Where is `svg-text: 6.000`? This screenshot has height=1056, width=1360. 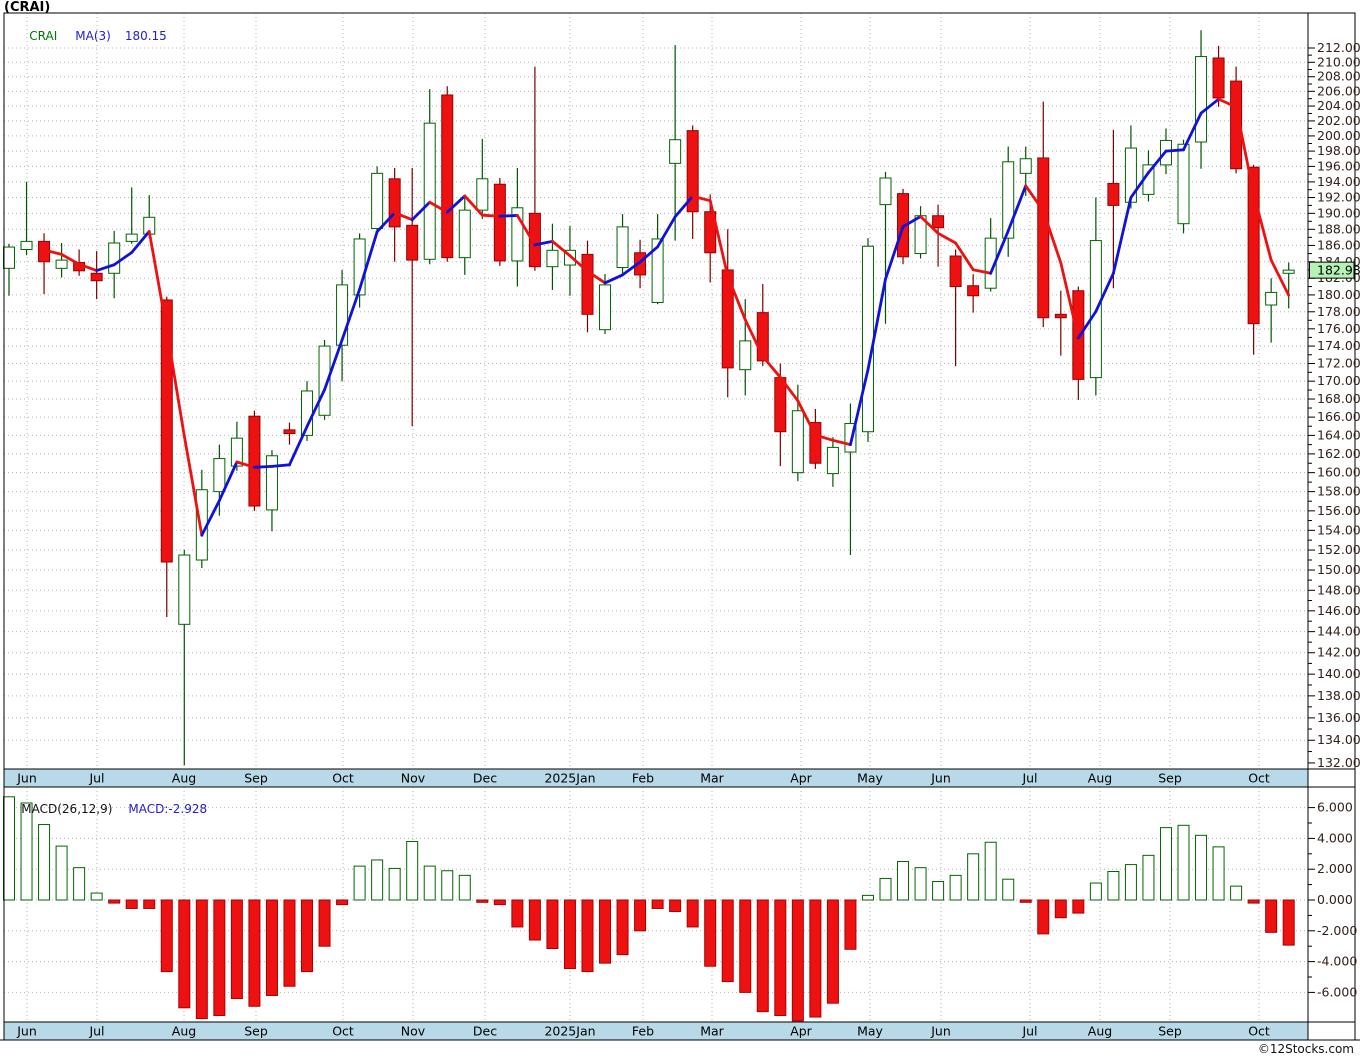 svg-text: 6.000 is located at coordinates (1335, 807).